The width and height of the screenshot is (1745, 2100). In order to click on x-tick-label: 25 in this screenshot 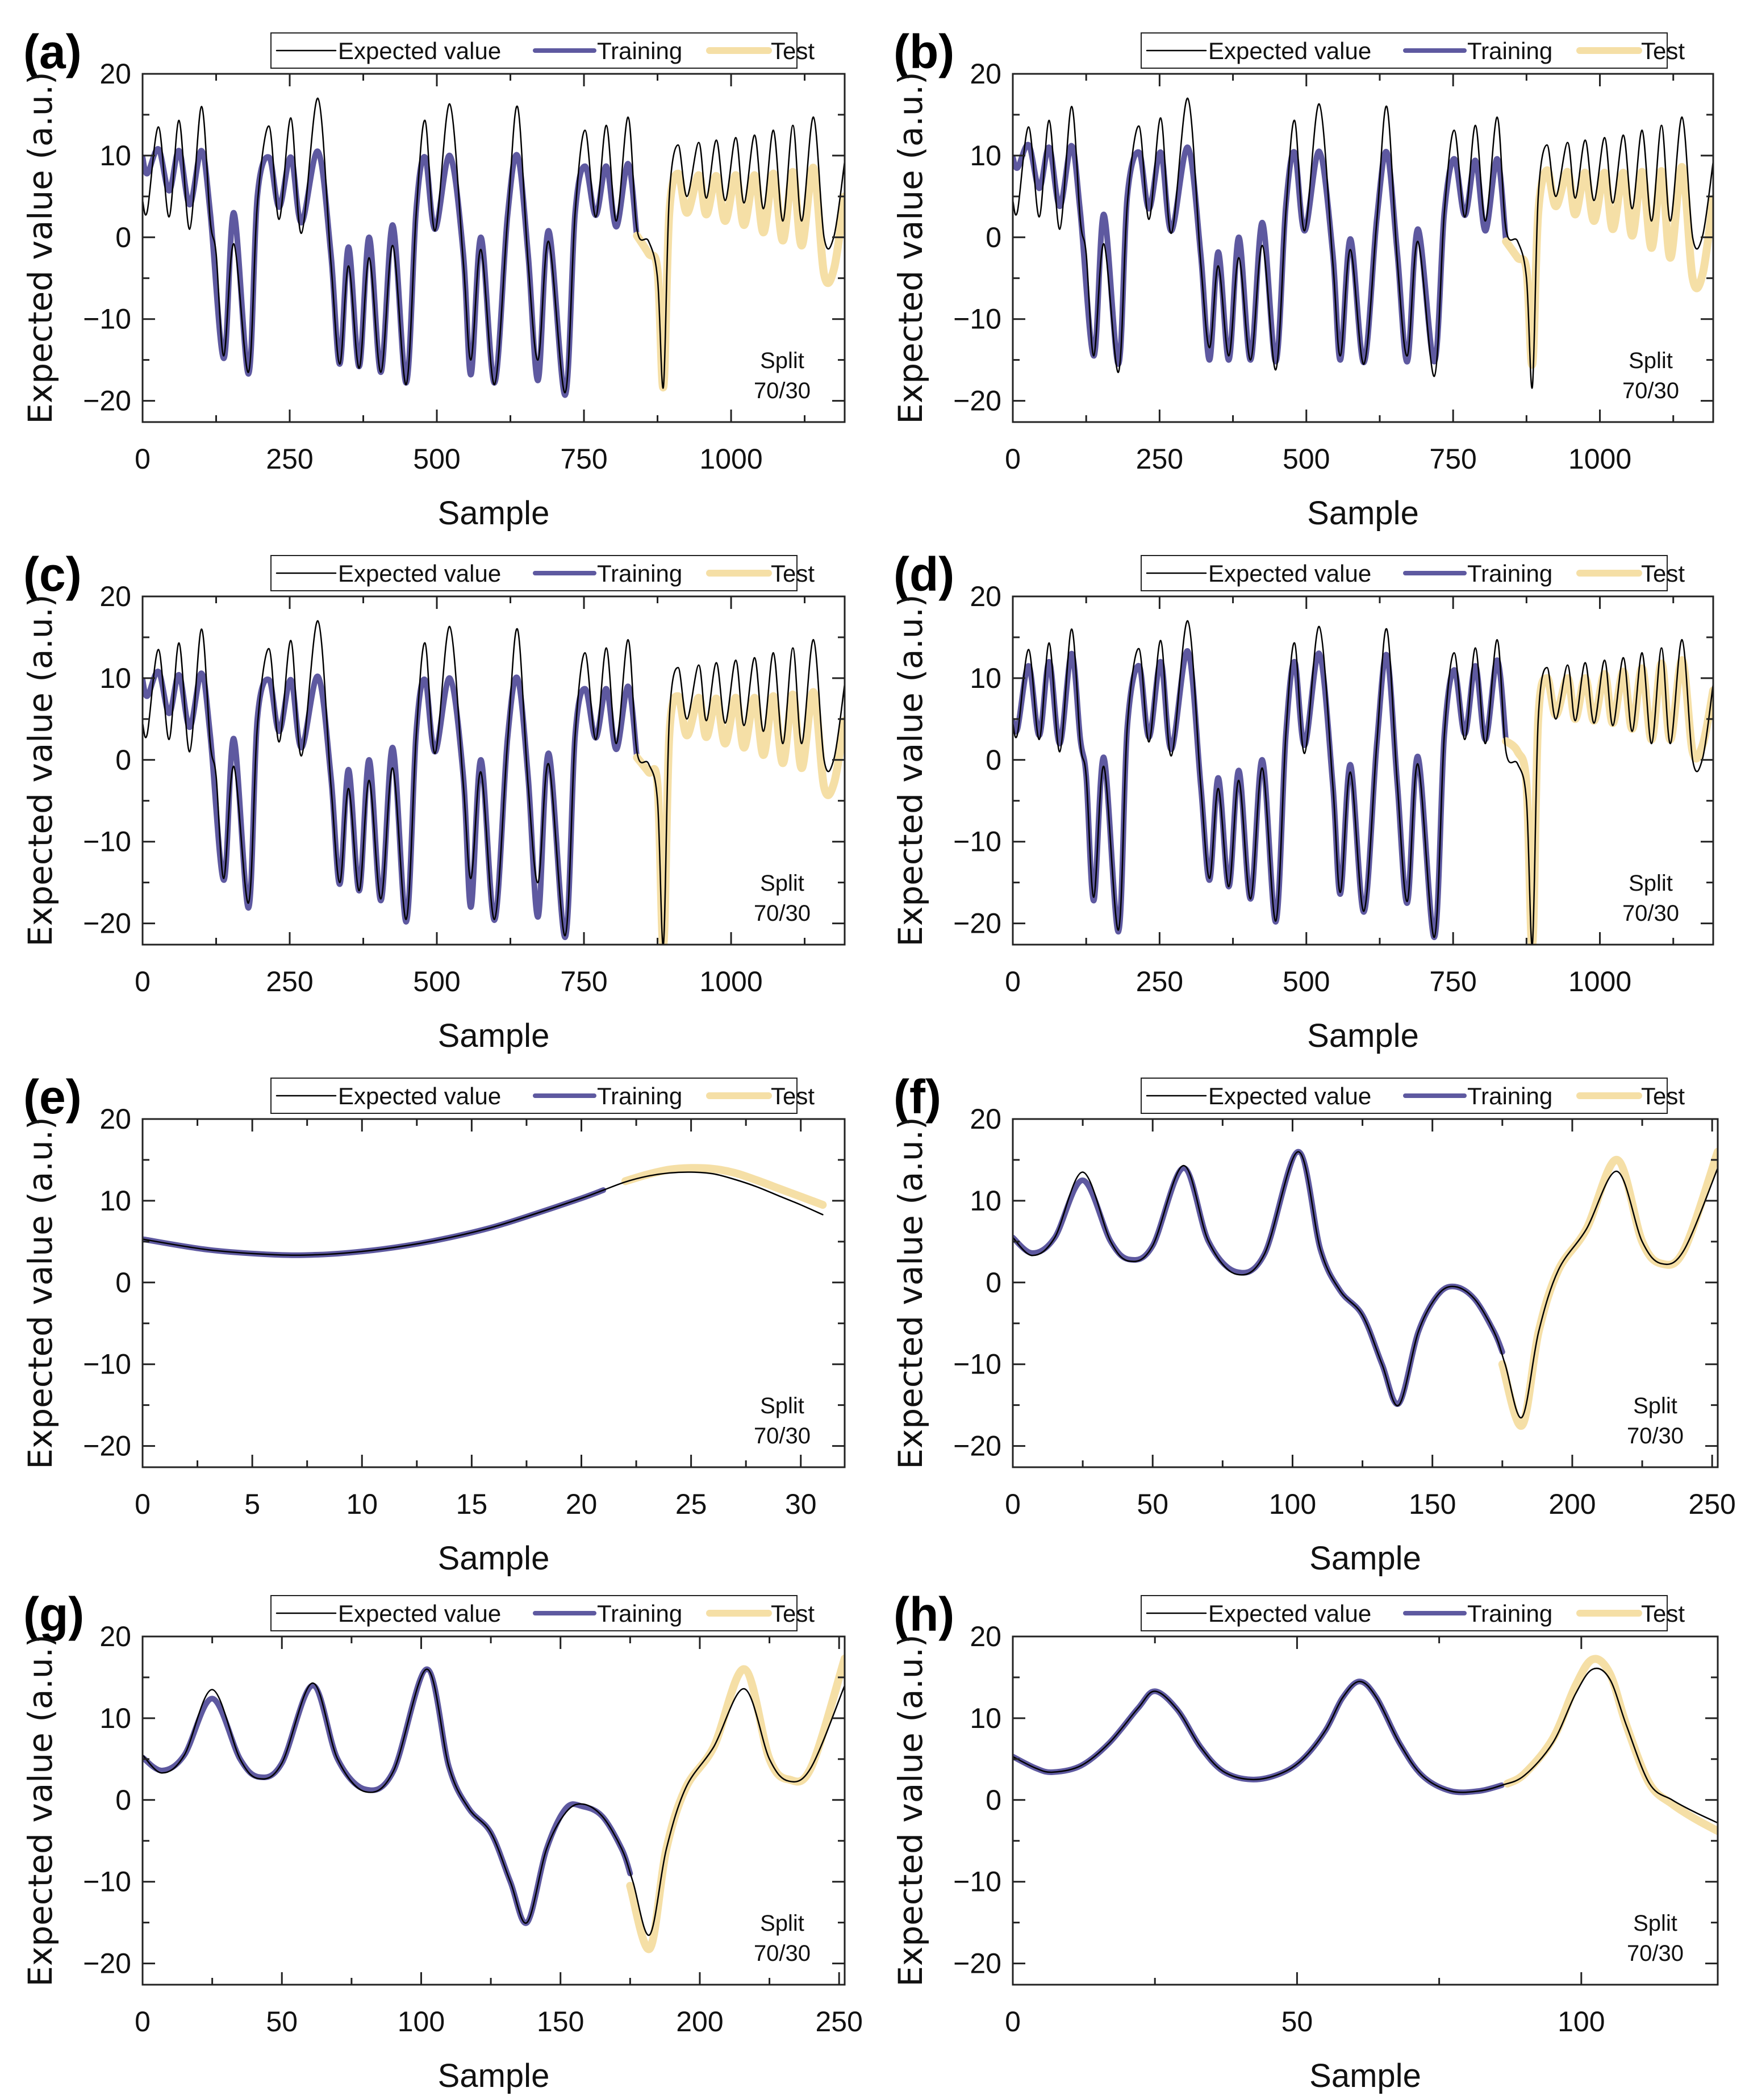, I will do `click(691, 1504)`.